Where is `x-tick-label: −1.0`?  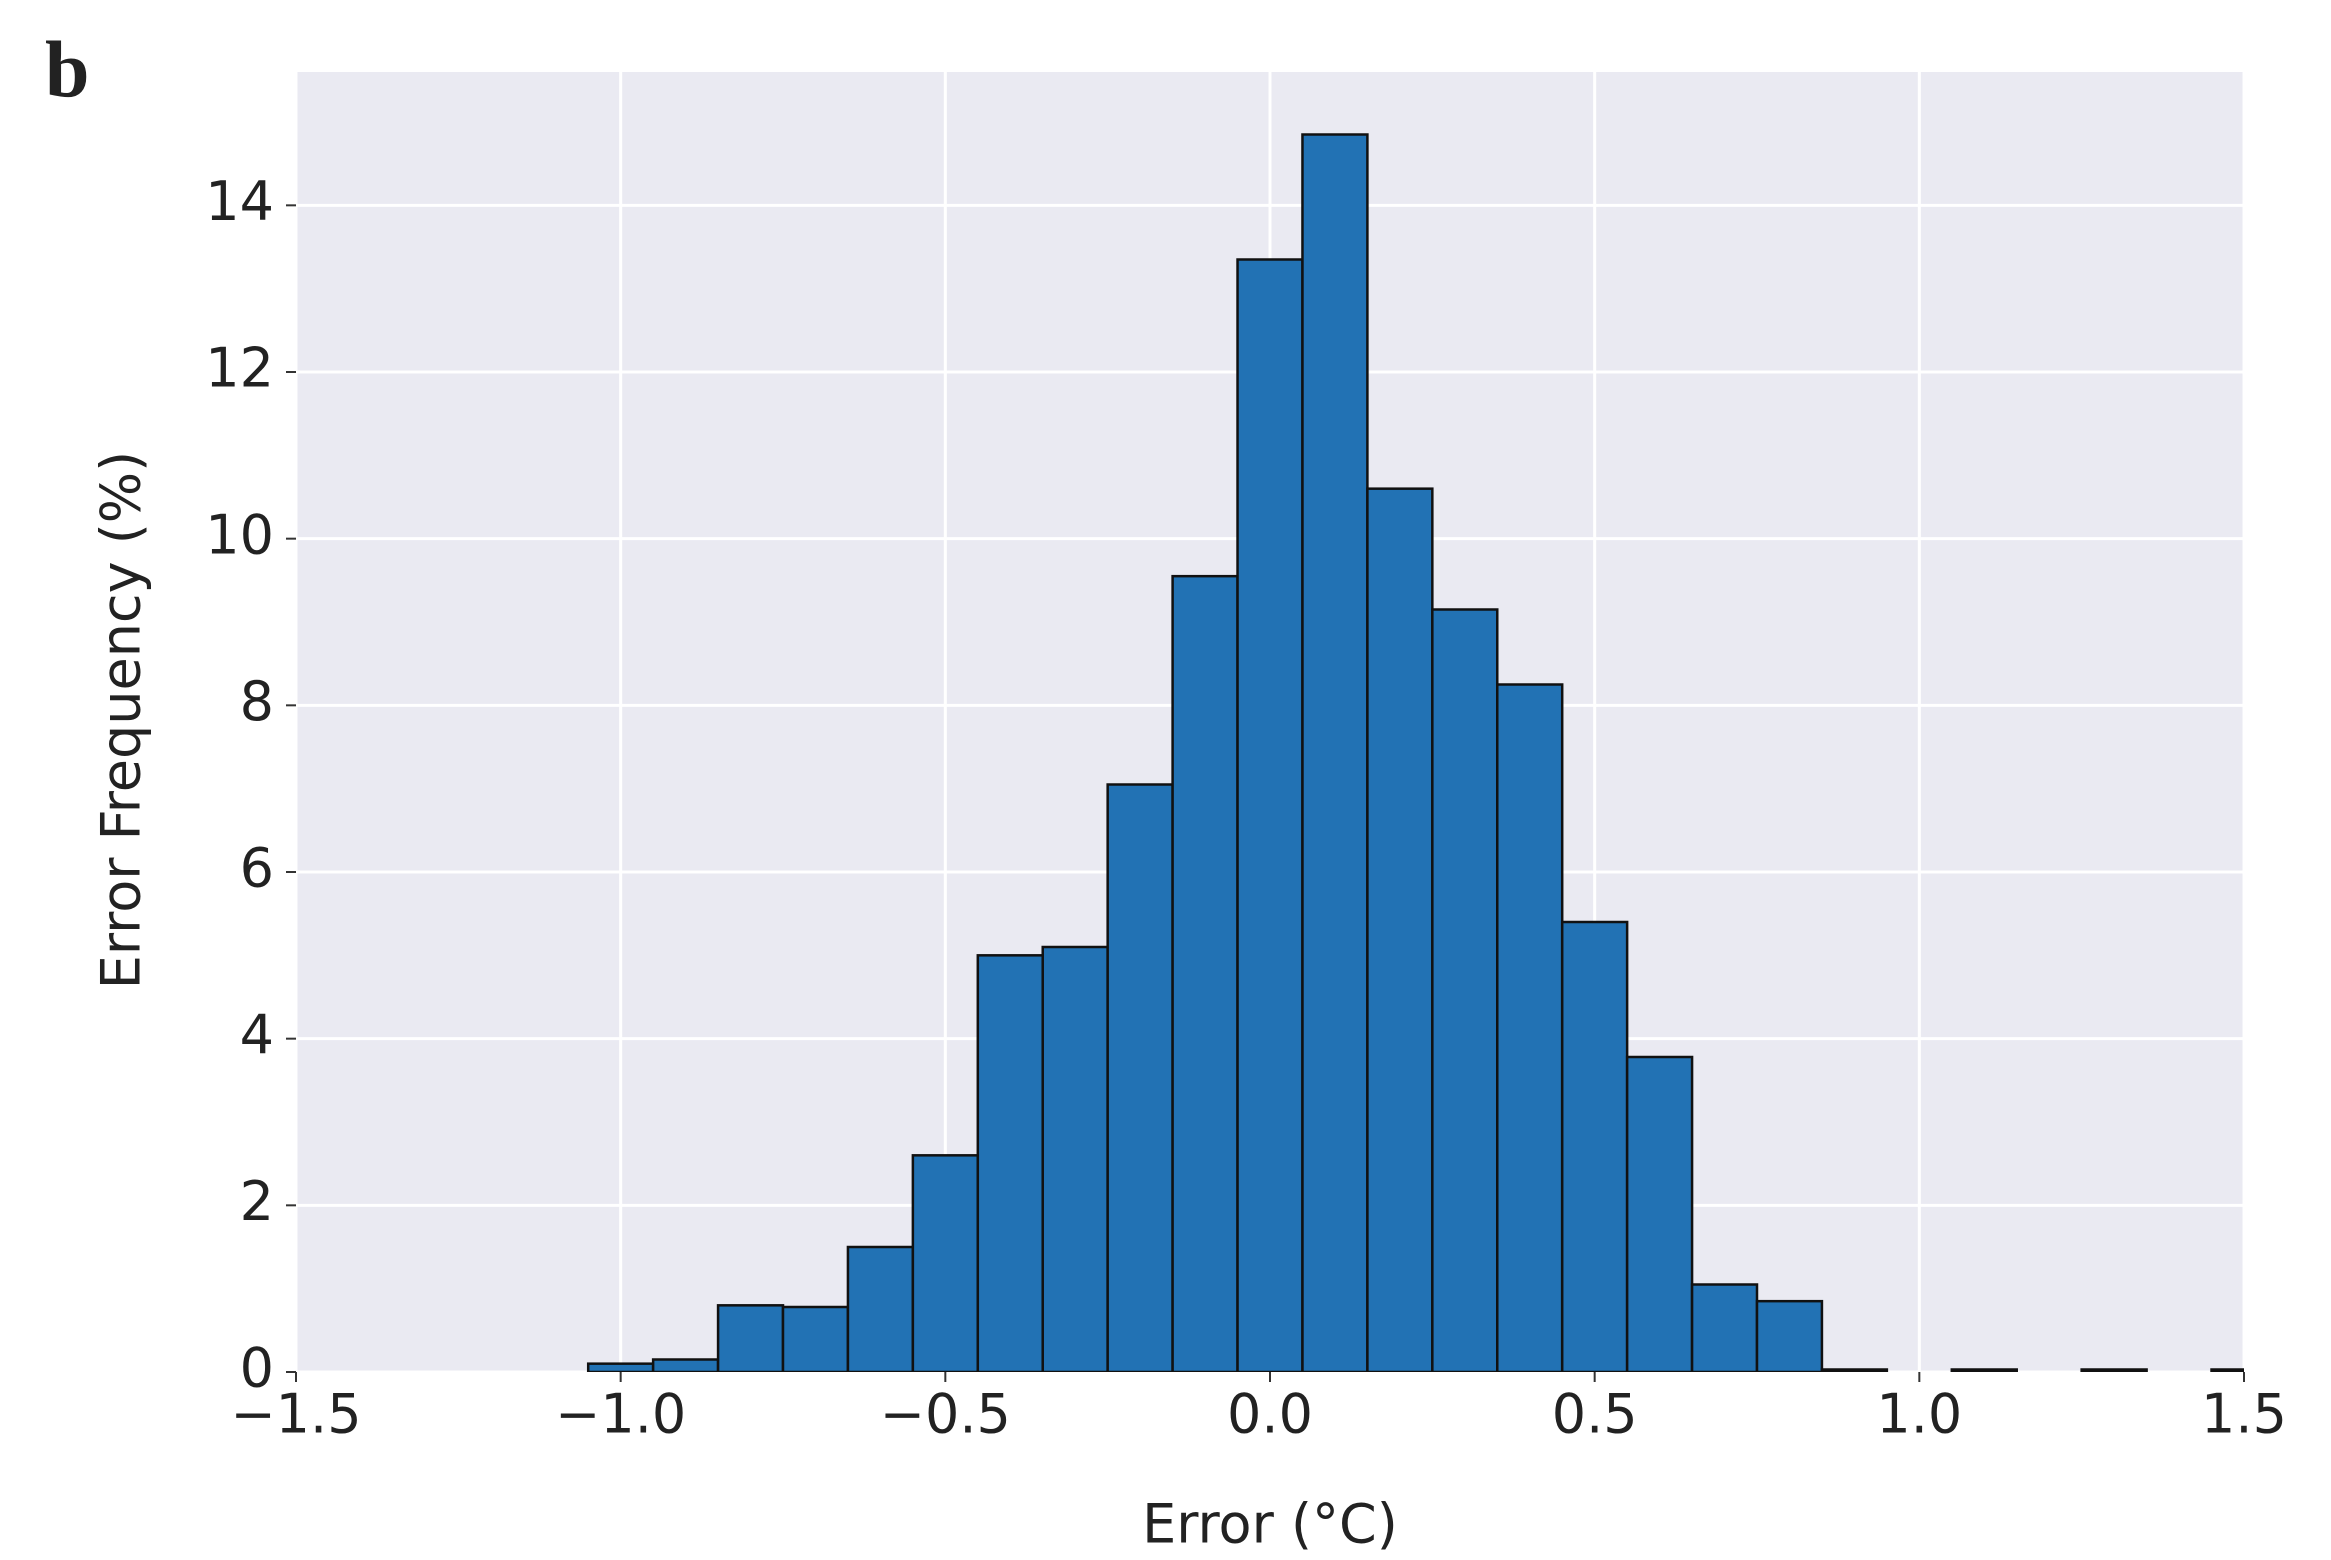 x-tick-label: −1.0 is located at coordinates (620, 1414).